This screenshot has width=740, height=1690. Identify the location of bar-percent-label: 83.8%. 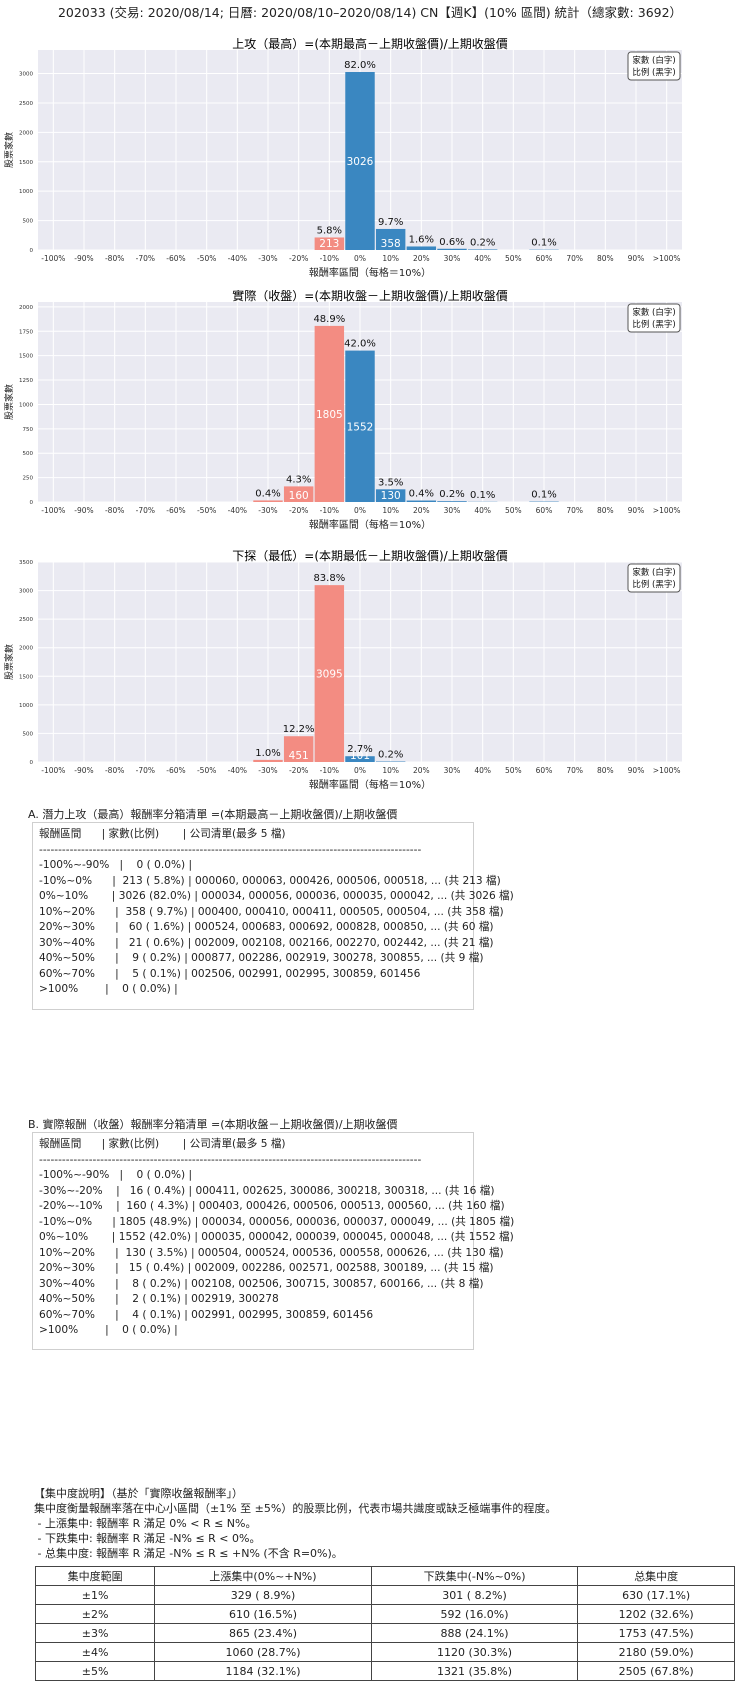
(329, 578).